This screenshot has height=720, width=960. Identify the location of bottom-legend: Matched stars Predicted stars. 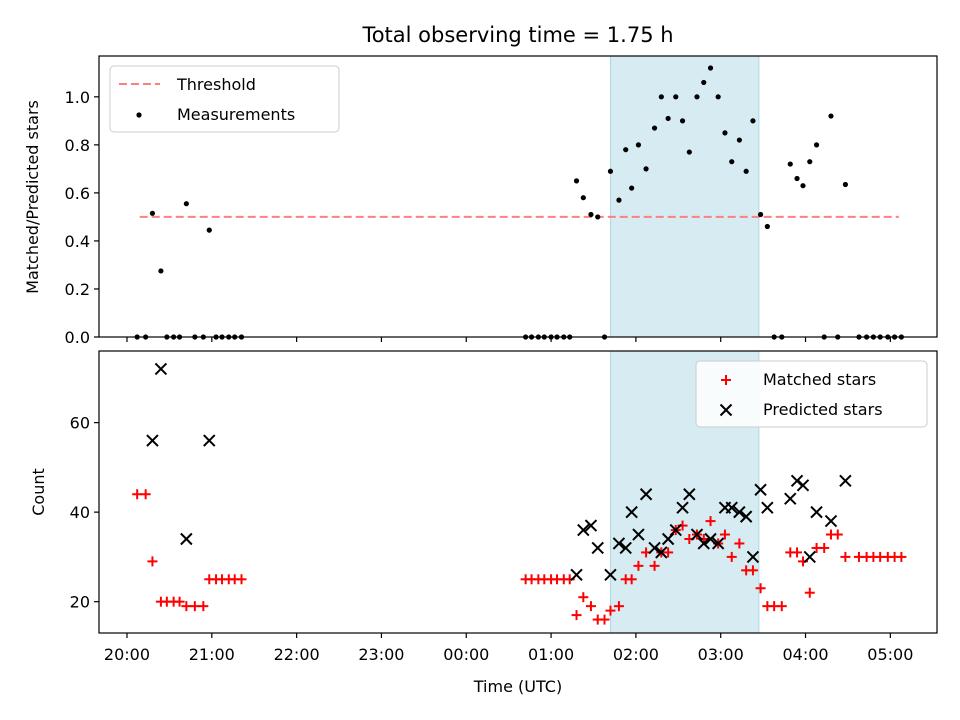
(811, 394).